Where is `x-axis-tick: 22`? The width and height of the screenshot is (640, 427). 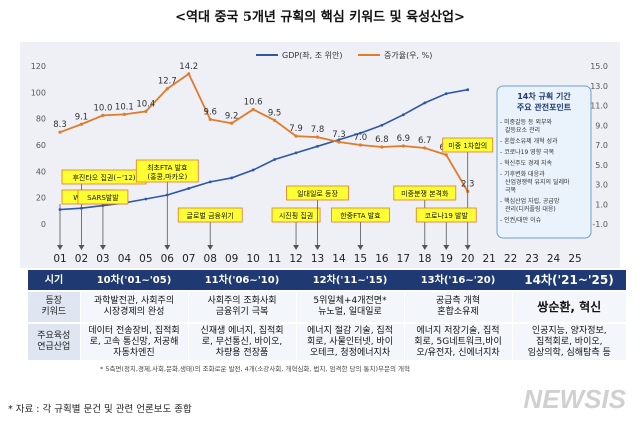 x-axis-tick: 22 is located at coordinates (510, 259).